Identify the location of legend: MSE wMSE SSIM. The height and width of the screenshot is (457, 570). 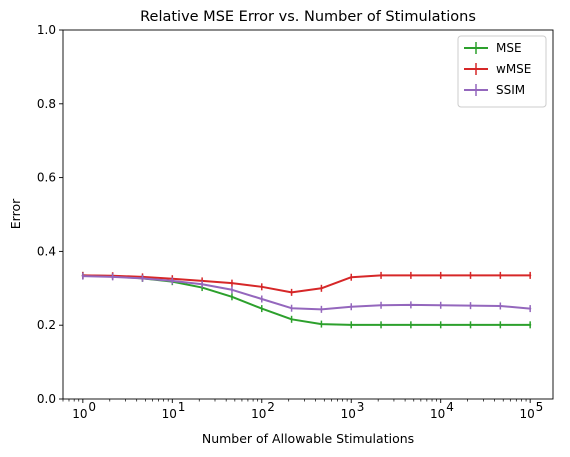
(502, 71).